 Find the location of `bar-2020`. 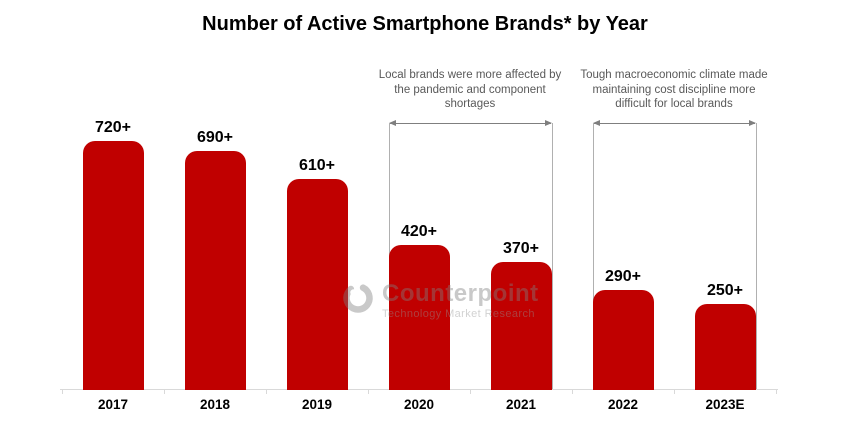

bar-2020 is located at coordinates (419, 317).